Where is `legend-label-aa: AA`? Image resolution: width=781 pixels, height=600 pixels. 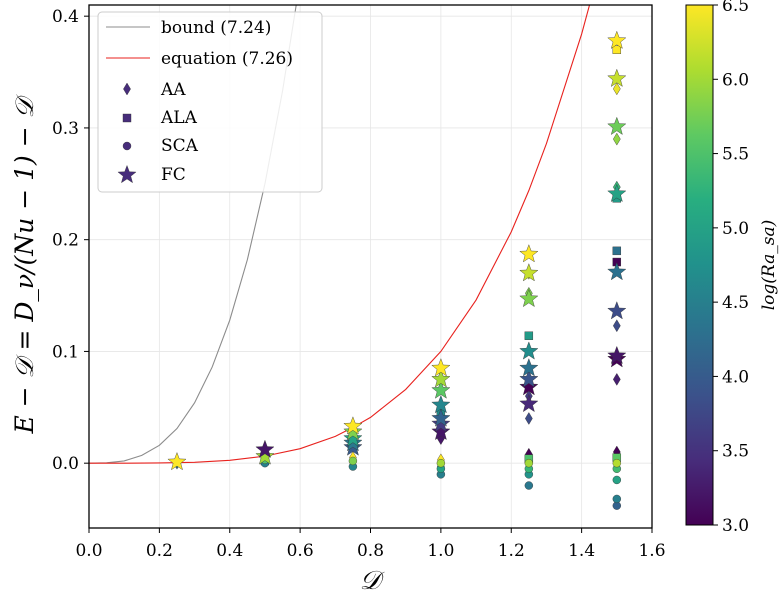
legend-label-aa: AA is located at coordinates (173, 90).